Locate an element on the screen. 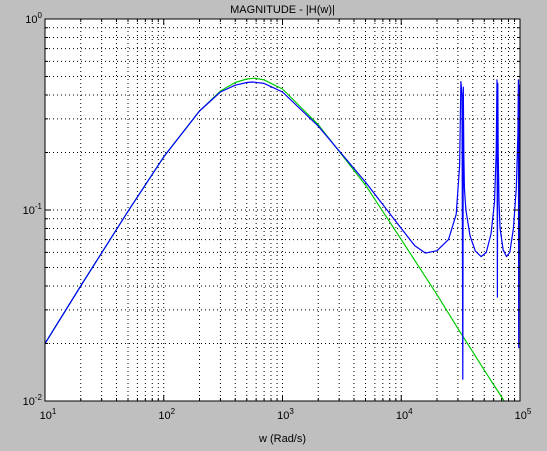 The height and width of the screenshot is (451, 547). x-tick-label: 10¹ is located at coordinates (48, 414).